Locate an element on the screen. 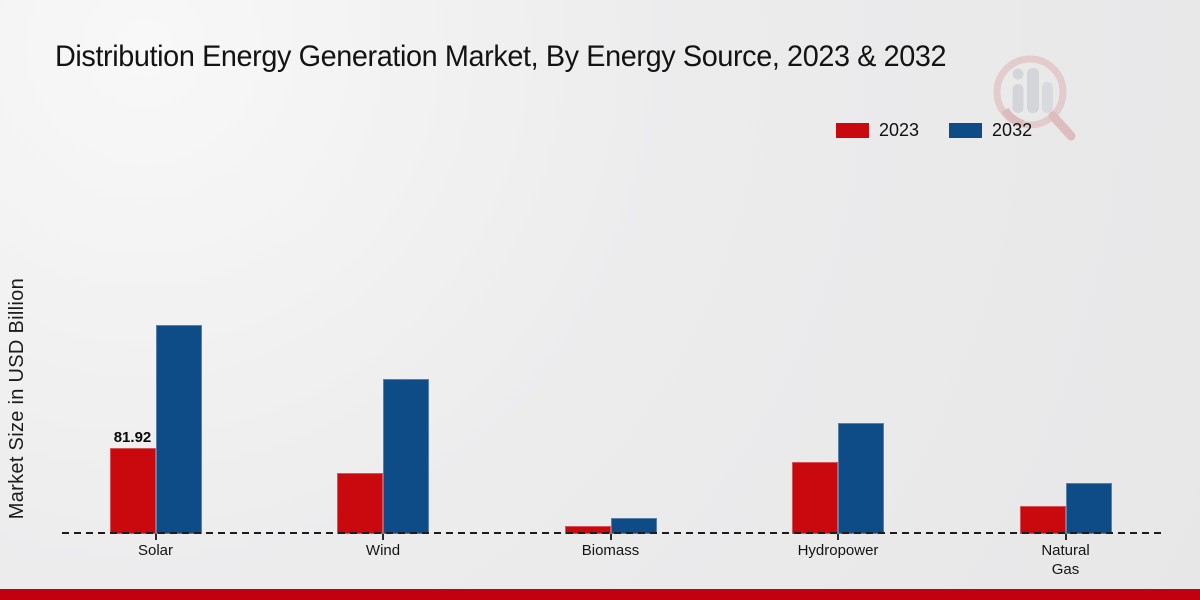 The width and height of the screenshot is (1200, 600). bar-value-label: 81.92 is located at coordinates (132, 437).